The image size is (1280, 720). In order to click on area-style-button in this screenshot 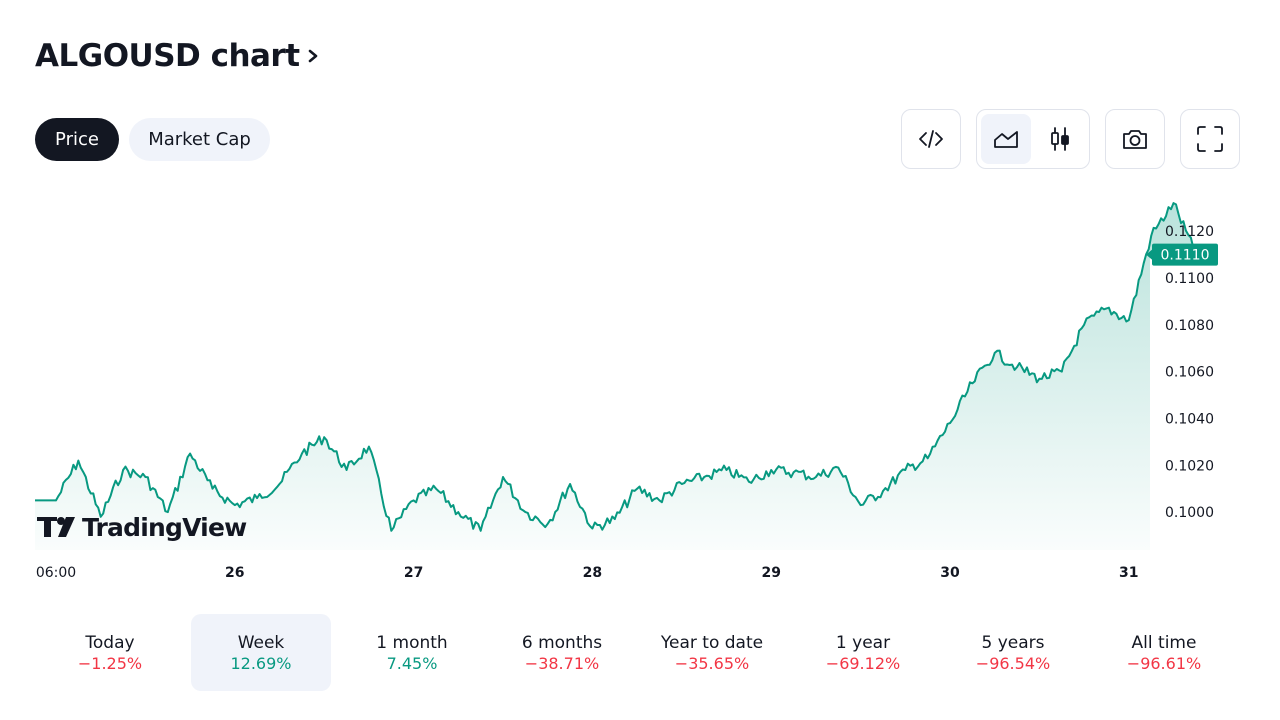, I will do `click(1006, 139)`.